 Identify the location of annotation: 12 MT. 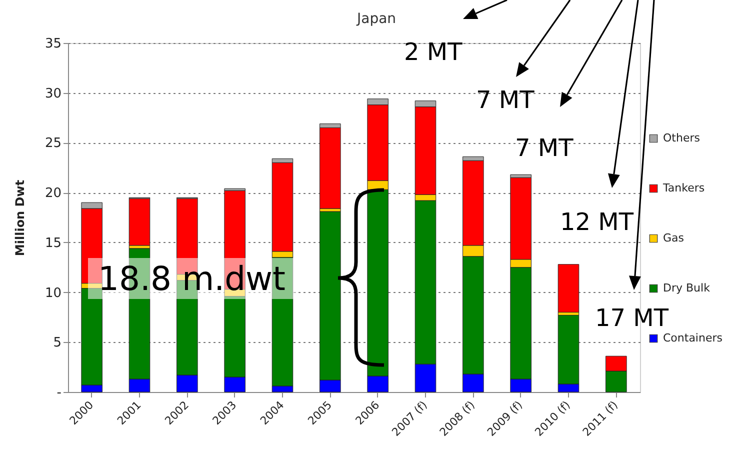
(597, 222).